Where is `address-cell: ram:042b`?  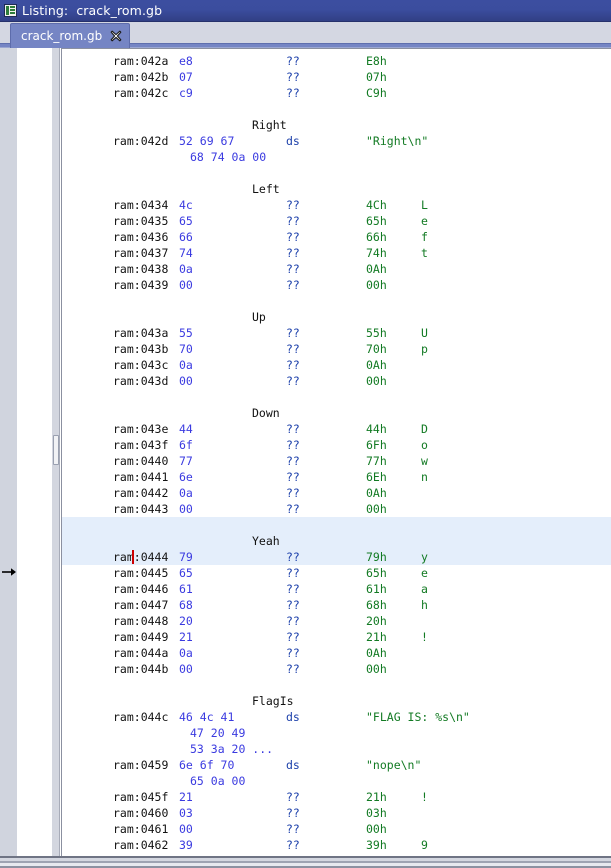
address-cell: ram:042b is located at coordinates (141, 77).